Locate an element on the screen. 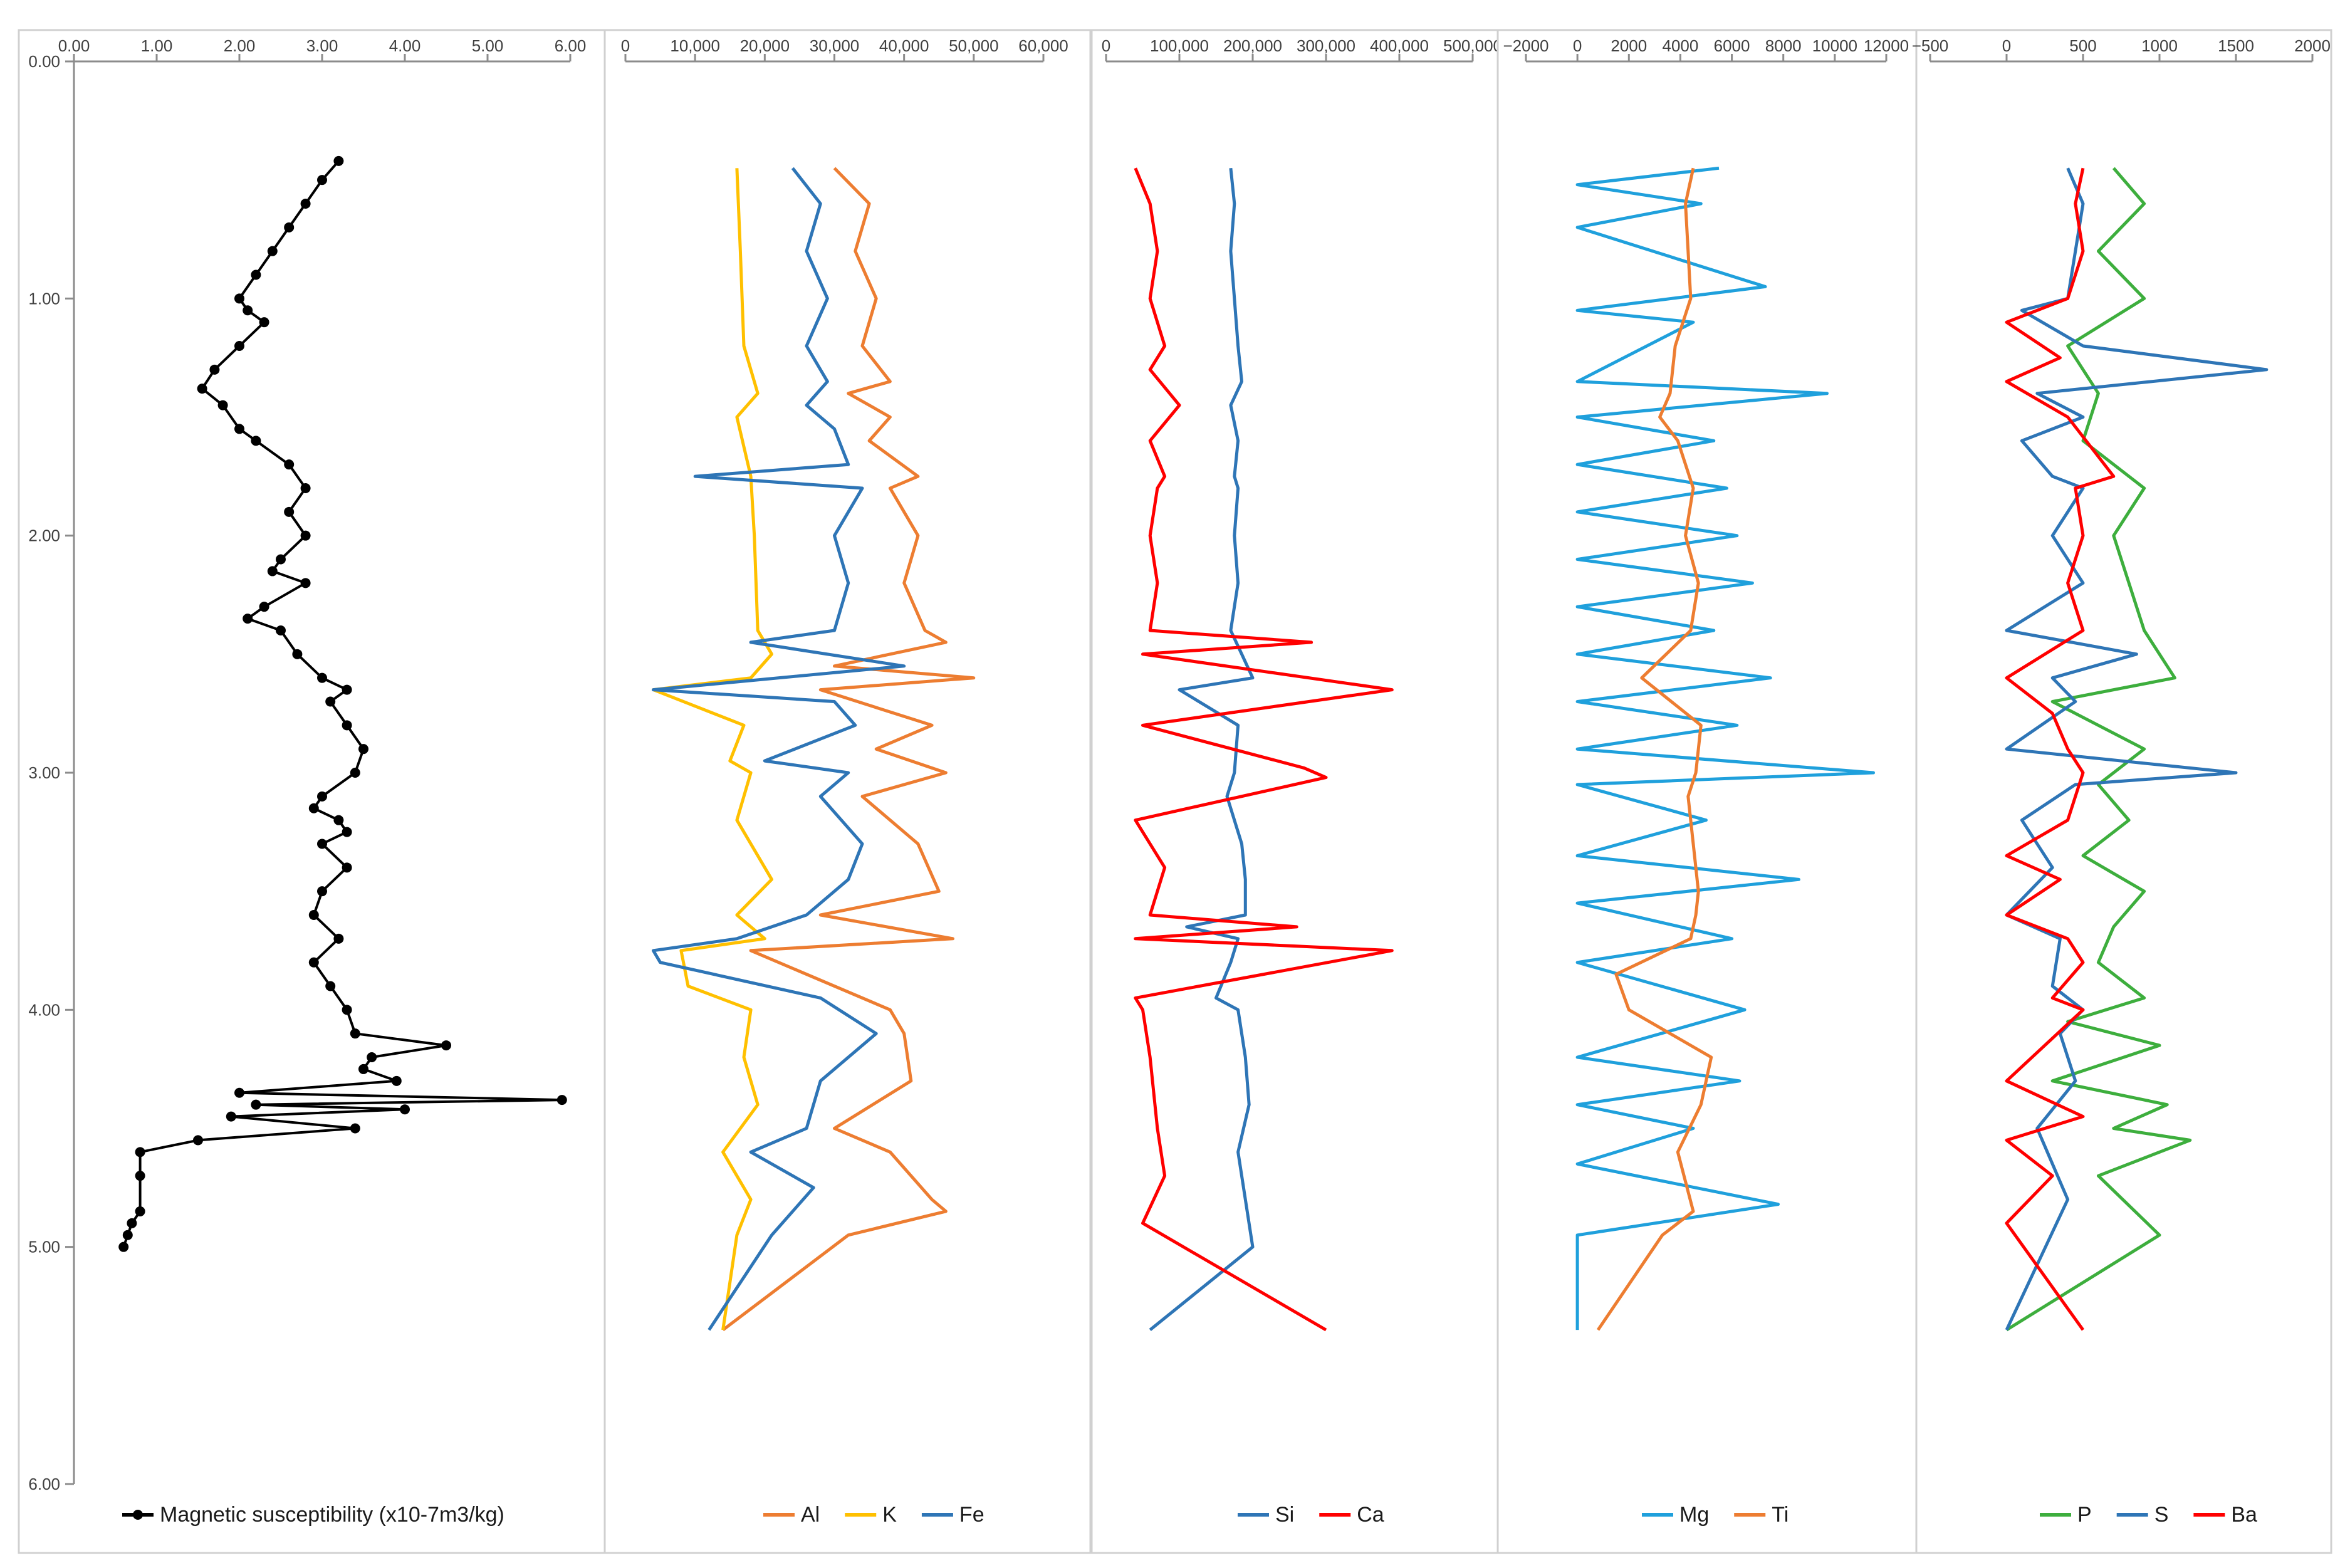  series-line-ba is located at coordinates (2060, 749).